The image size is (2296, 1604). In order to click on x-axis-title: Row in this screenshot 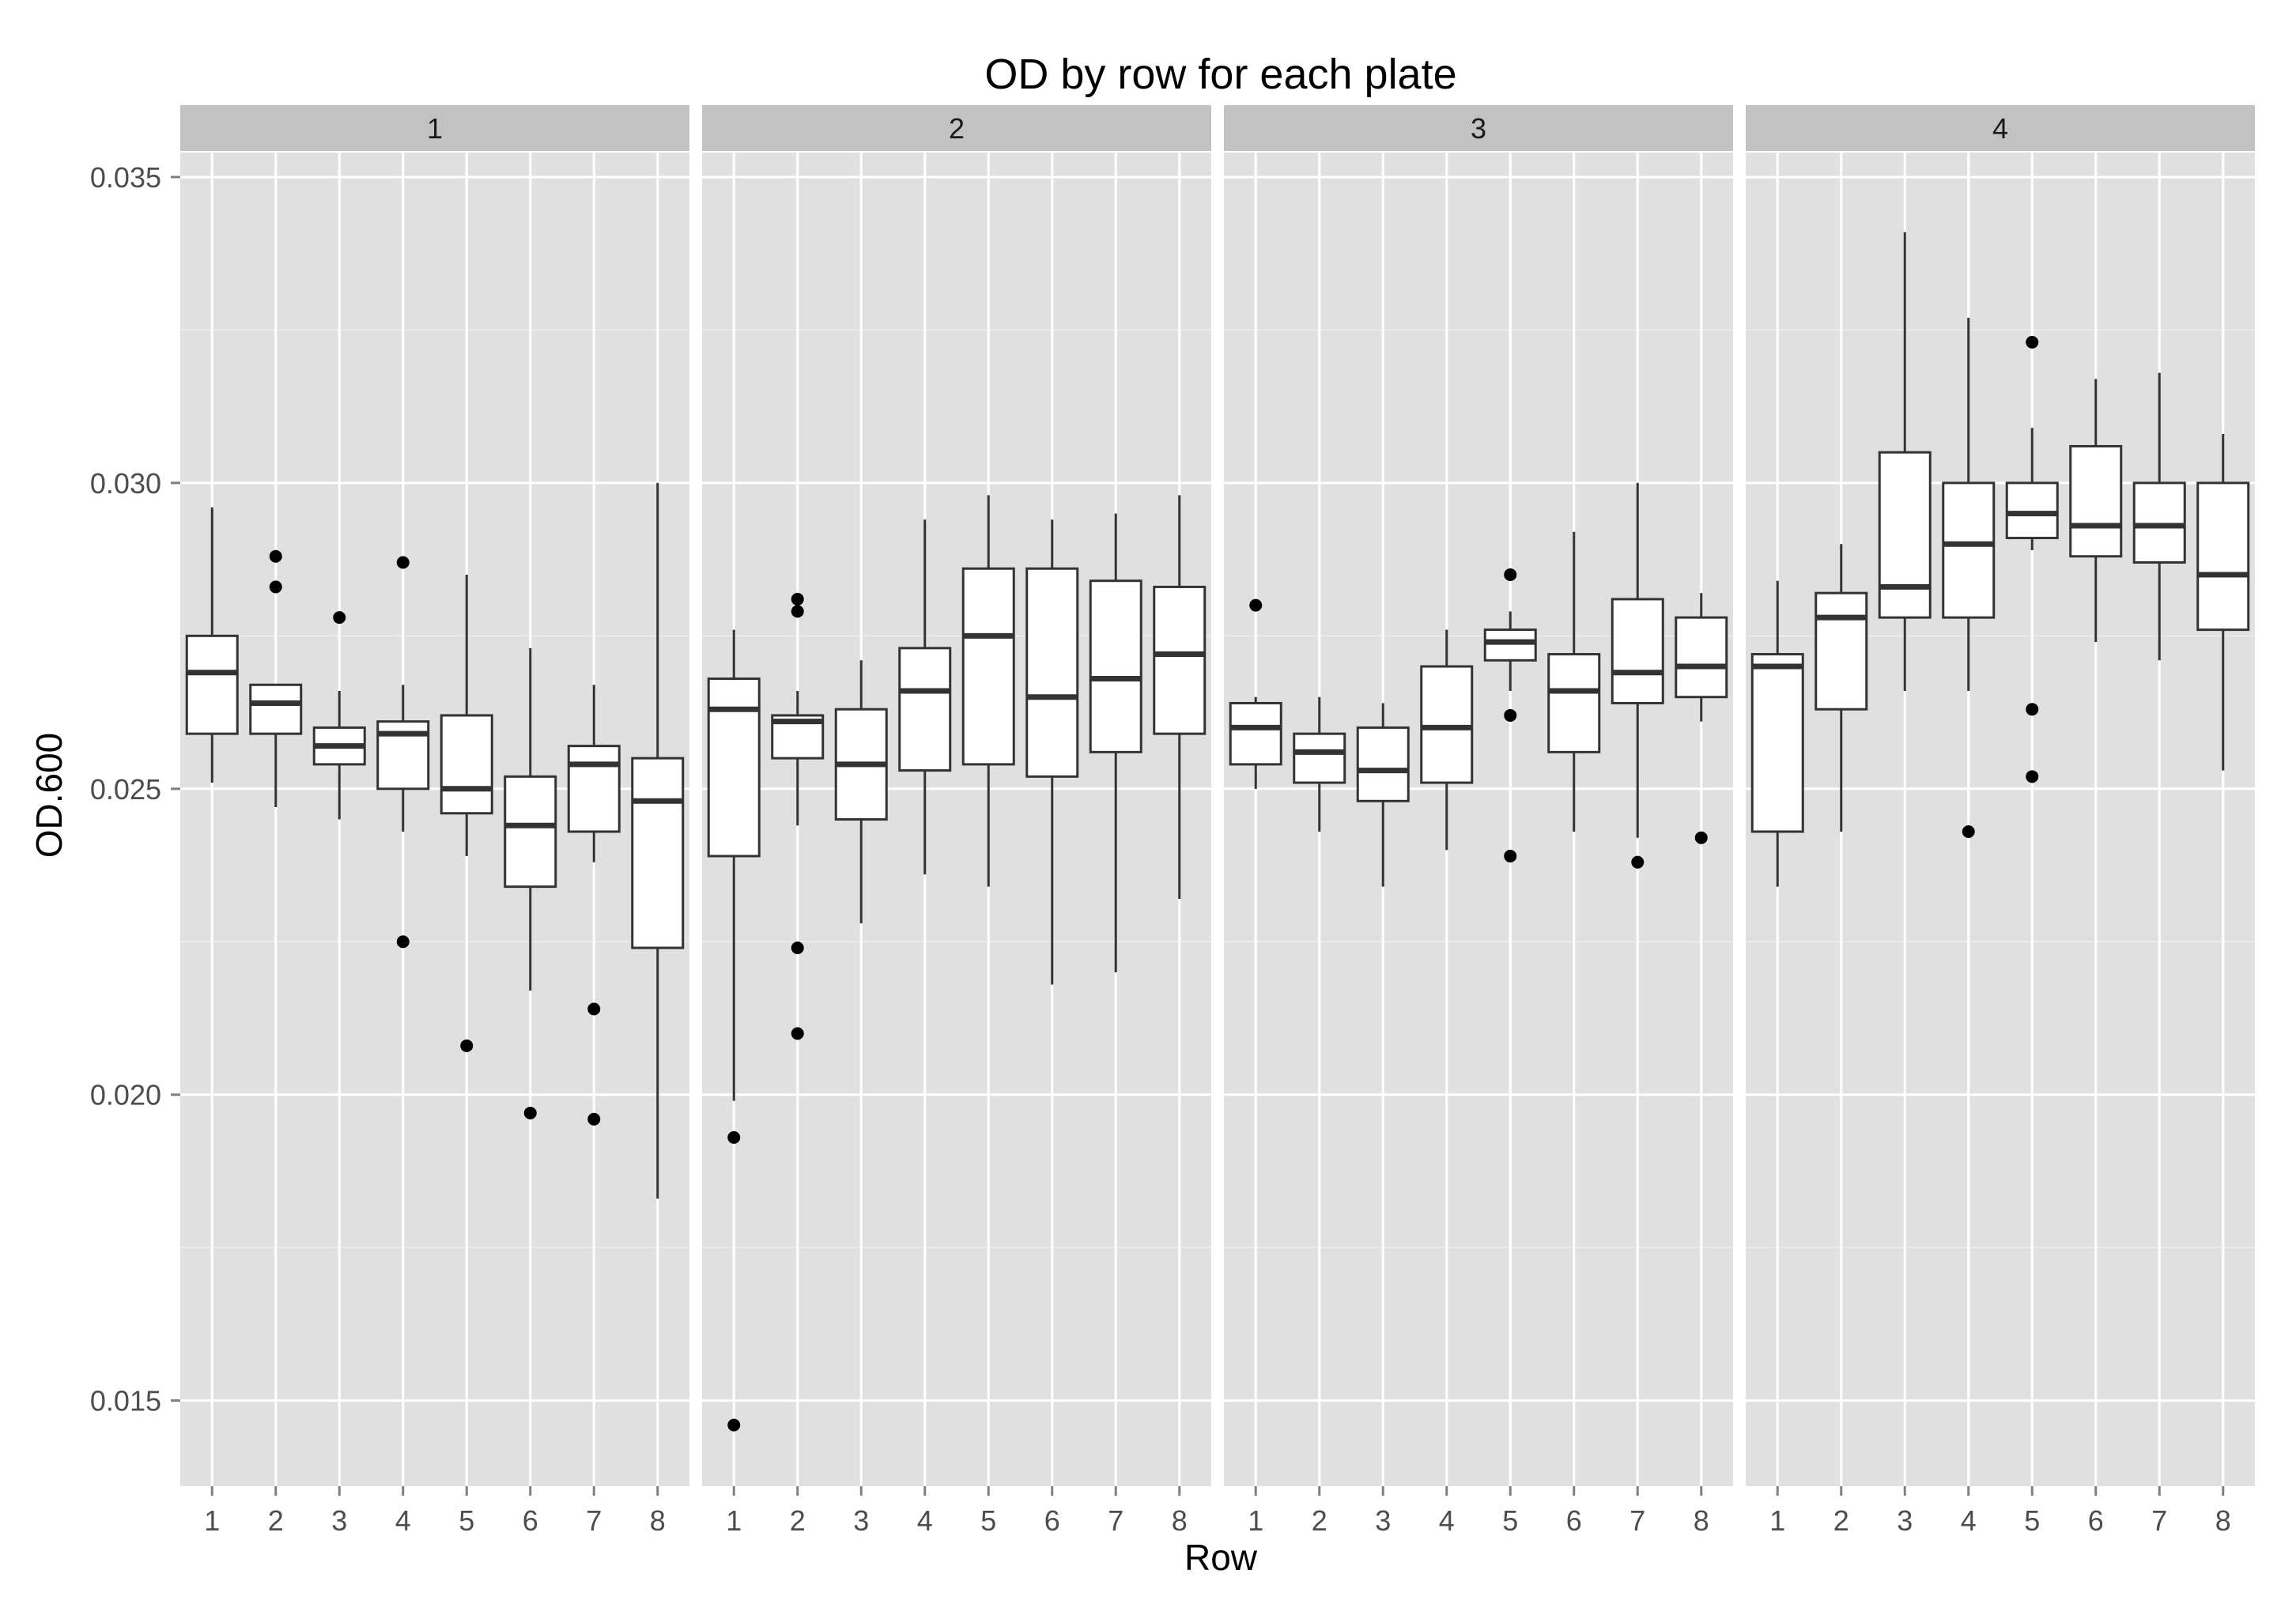, I will do `click(1221, 1557)`.